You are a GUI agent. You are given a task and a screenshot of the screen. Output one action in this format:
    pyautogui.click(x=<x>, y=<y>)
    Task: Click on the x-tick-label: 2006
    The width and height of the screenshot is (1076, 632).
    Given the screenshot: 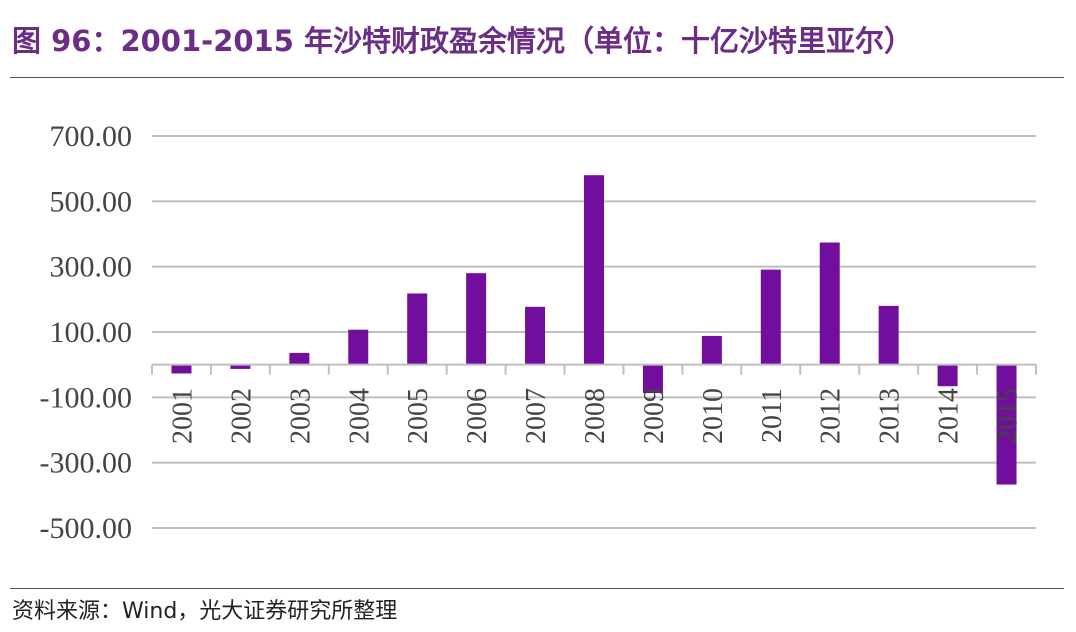 What is the action you would take?
    pyautogui.click(x=477, y=416)
    